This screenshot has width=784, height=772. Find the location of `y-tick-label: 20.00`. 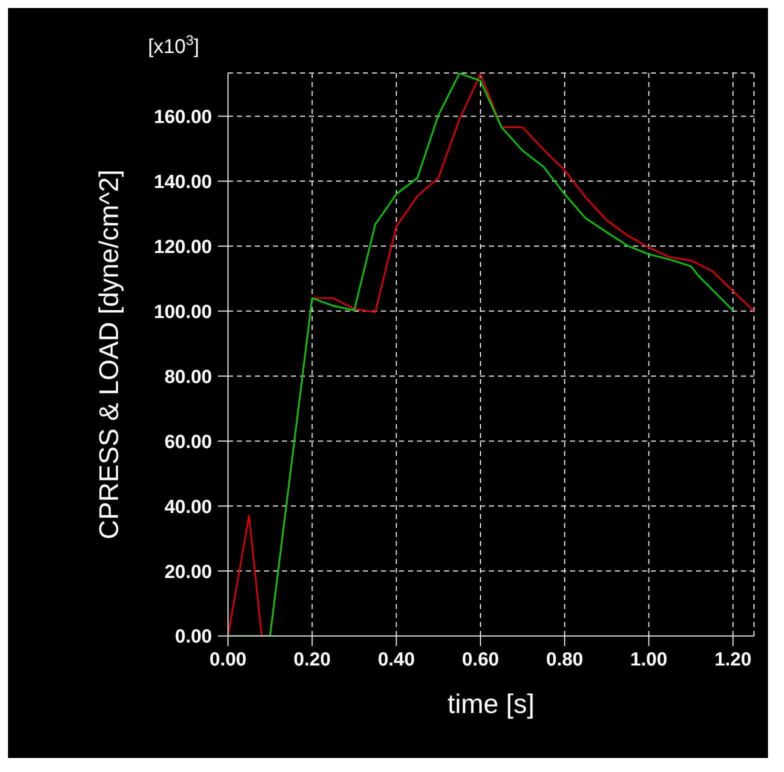

y-tick-label: 20.00 is located at coordinates (188, 572).